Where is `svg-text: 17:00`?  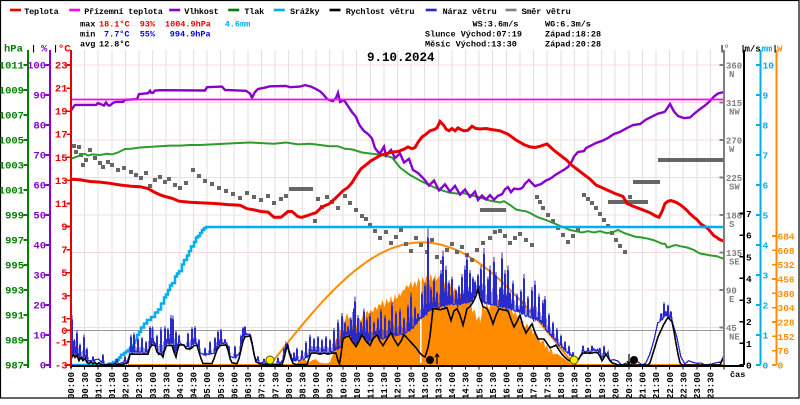 svg-text: 17:00 is located at coordinates (535, 385).